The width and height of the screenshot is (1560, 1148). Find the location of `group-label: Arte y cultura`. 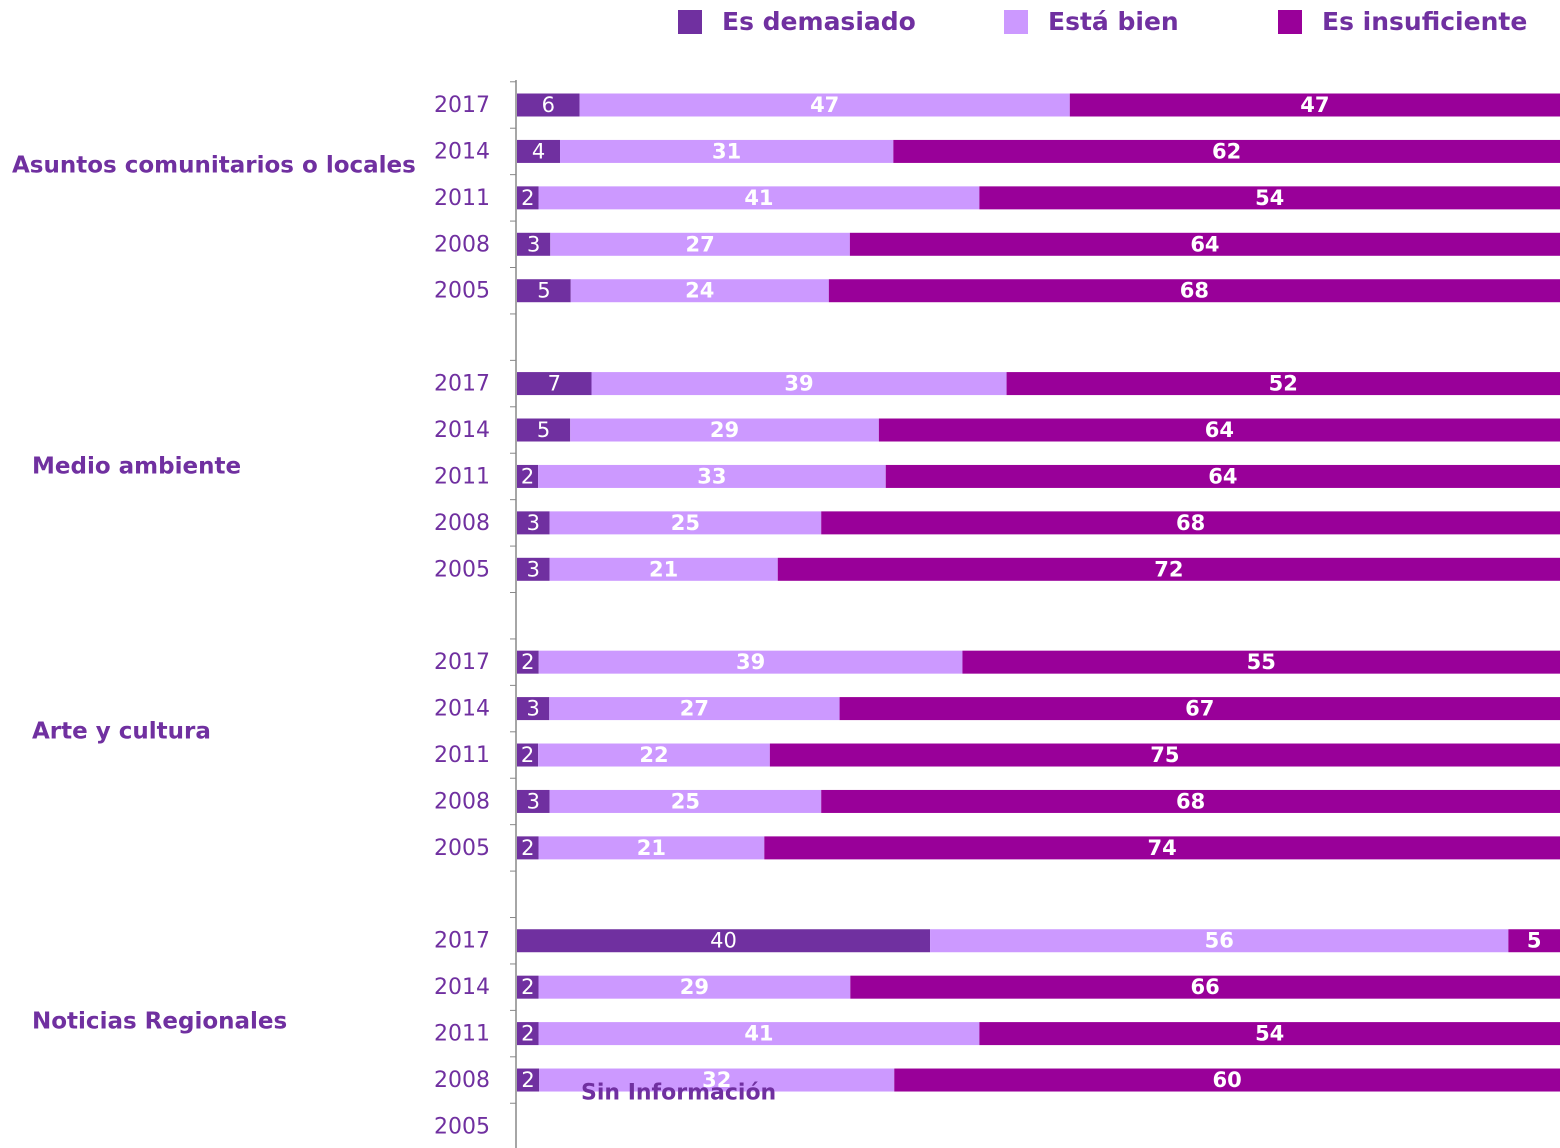

group-label: Arte y cultura is located at coordinates (121, 732).